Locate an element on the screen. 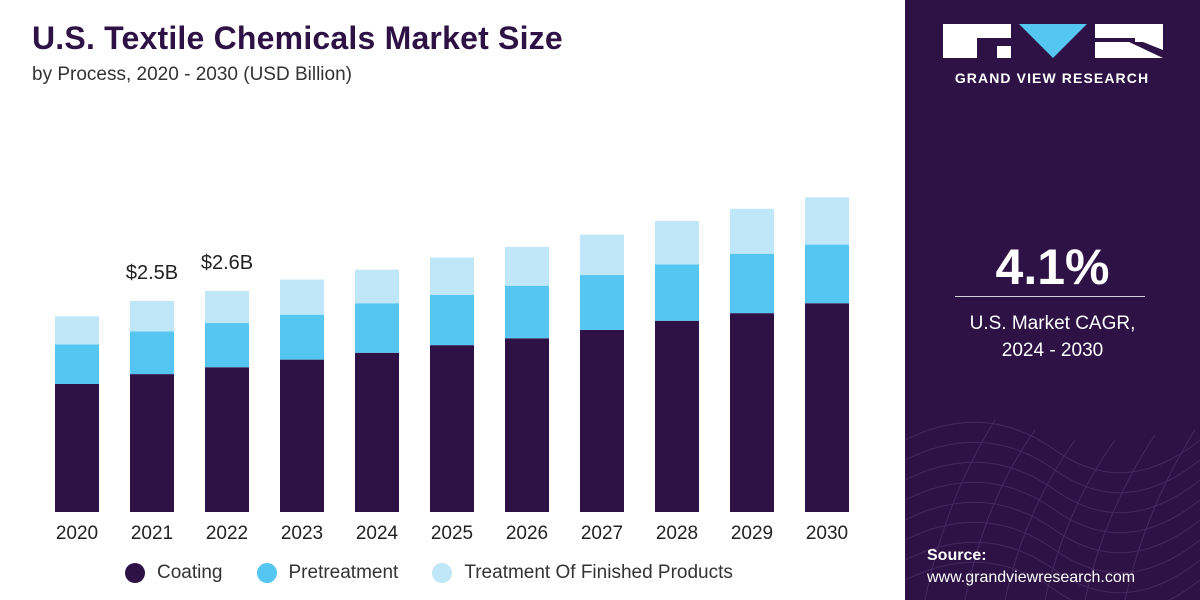 This screenshot has width=1200, height=600. legend-item-coating: Coating is located at coordinates (174, 573).